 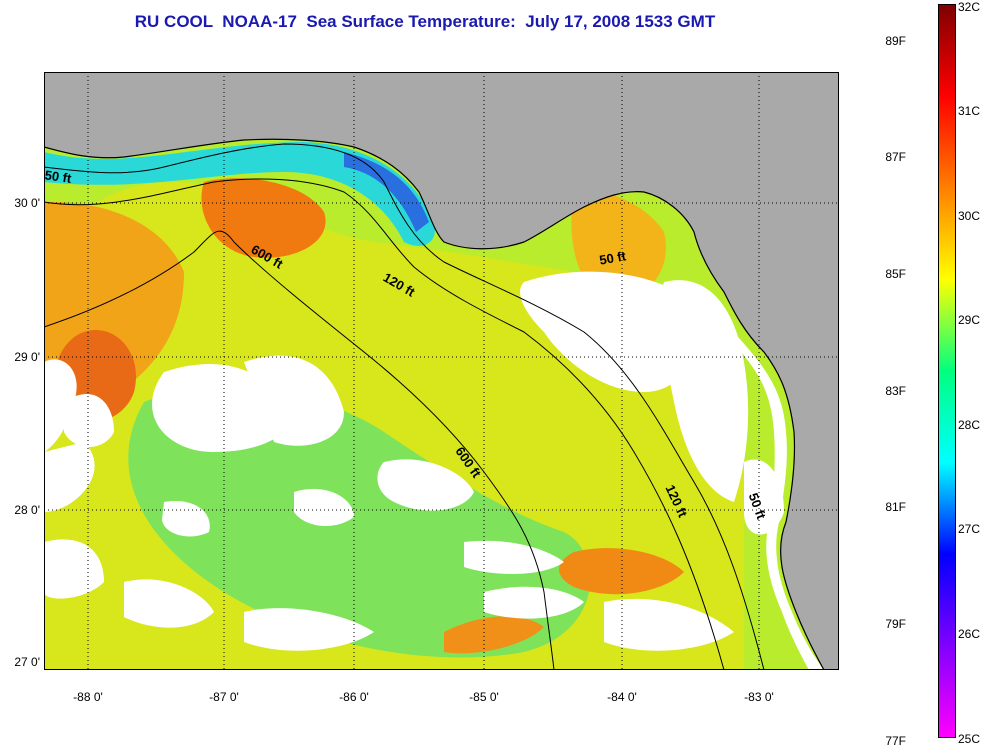 What do you see at coordinates (969, 320) in the screenshot?
I see `colorbar-c-label: 29C` at bounding box center [969, 320].